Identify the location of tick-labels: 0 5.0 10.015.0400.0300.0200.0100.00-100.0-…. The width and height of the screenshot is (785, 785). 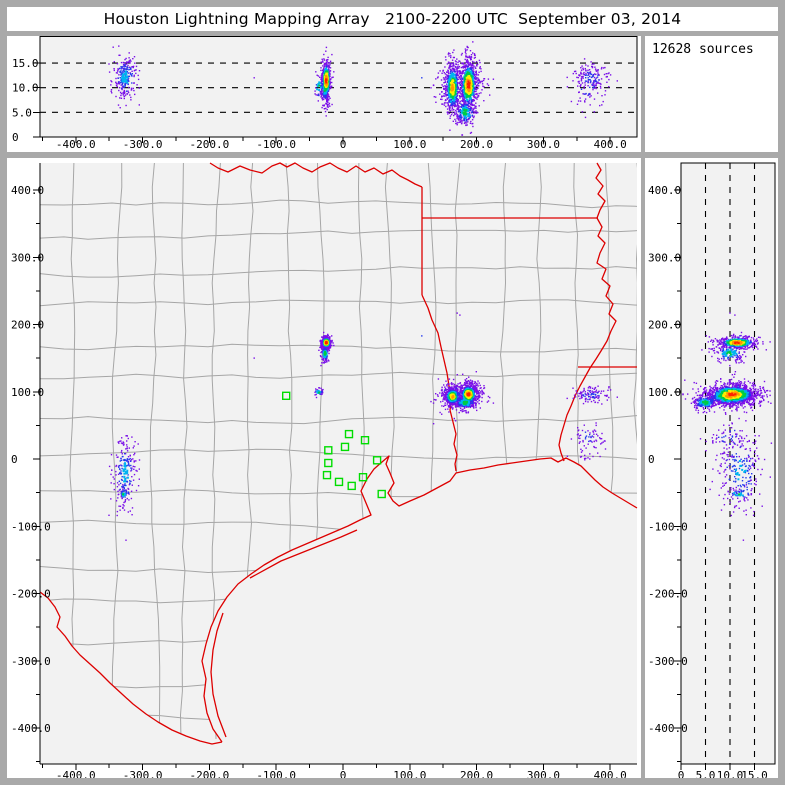
(708, 481).